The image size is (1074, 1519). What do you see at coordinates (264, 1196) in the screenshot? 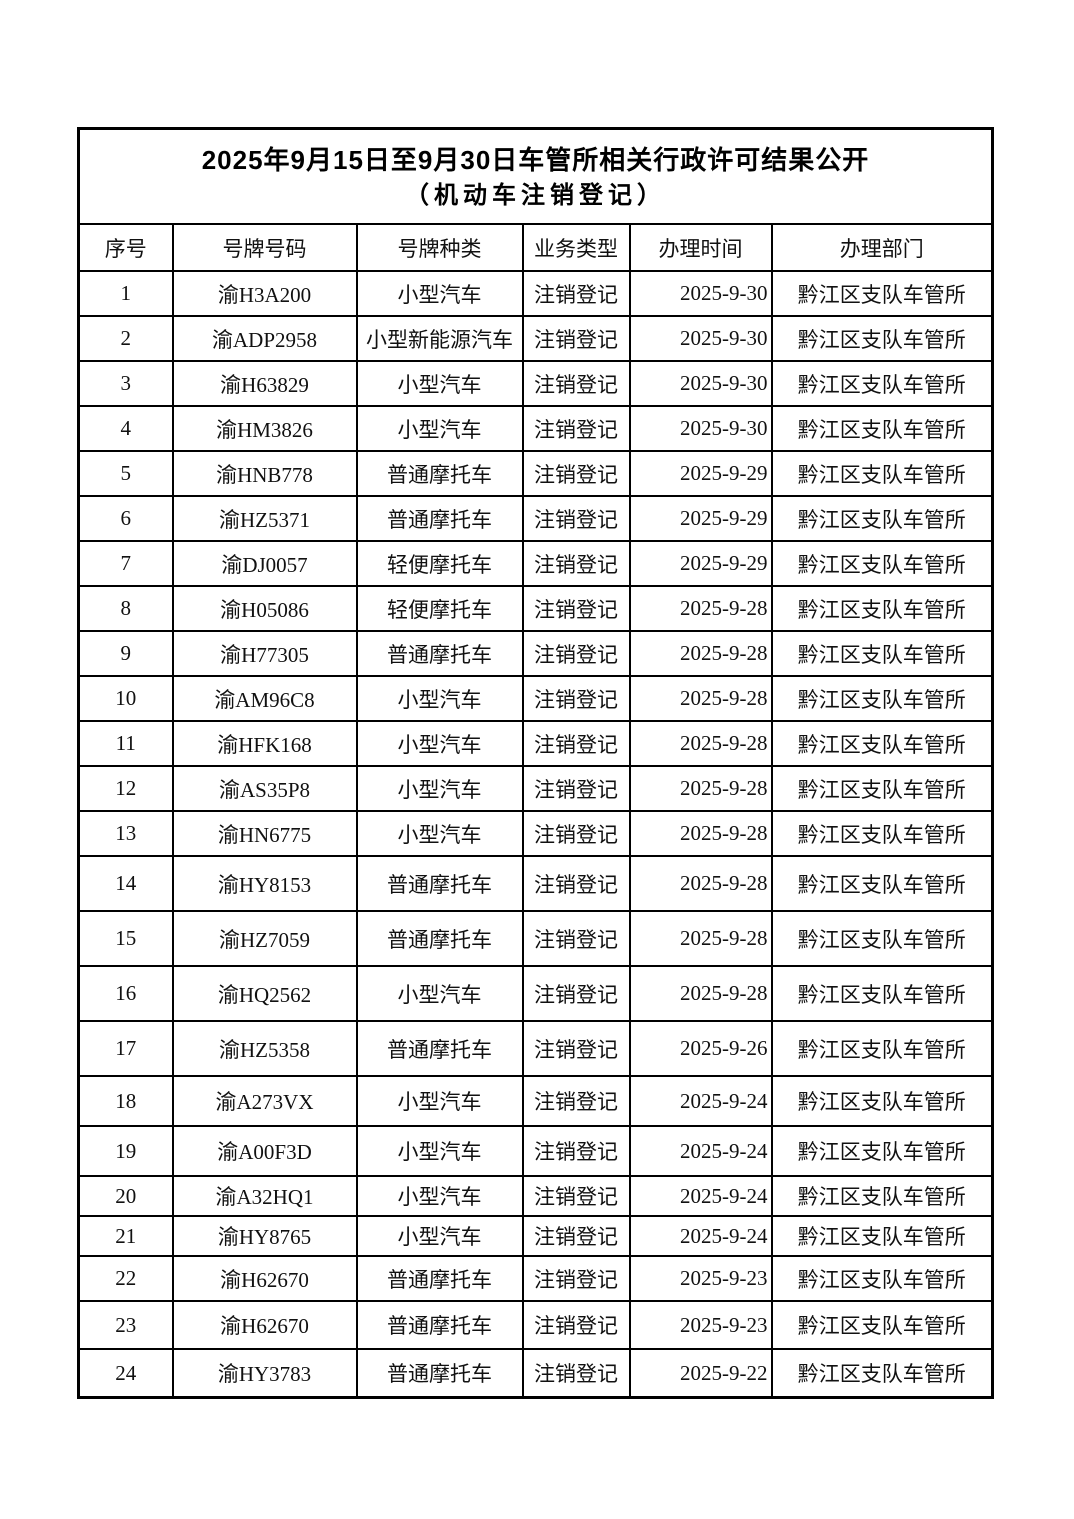
I see `cell-plate-number: 渝A32HQ1` at bounding box center [264, 1196].